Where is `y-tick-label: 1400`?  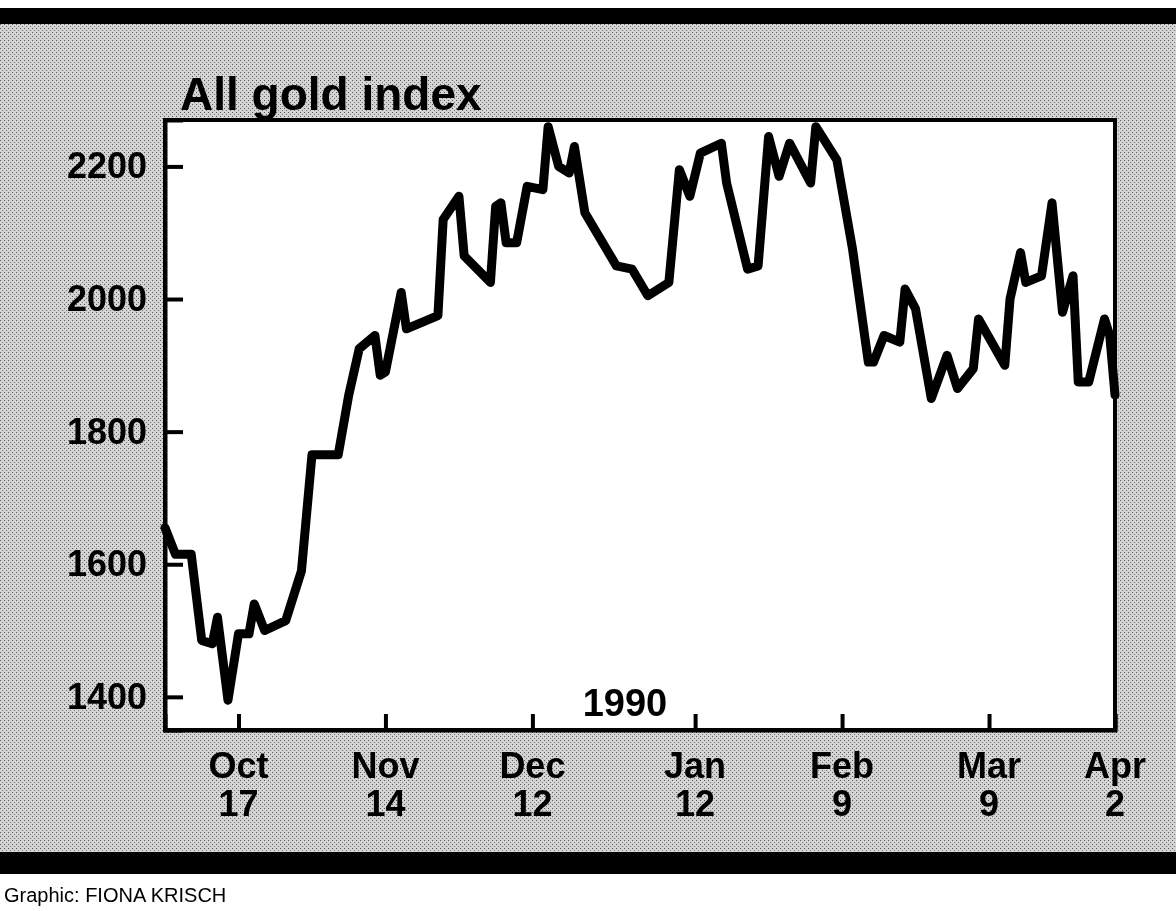
y-tick-label: 1400 is located at coordinates (106, 696).